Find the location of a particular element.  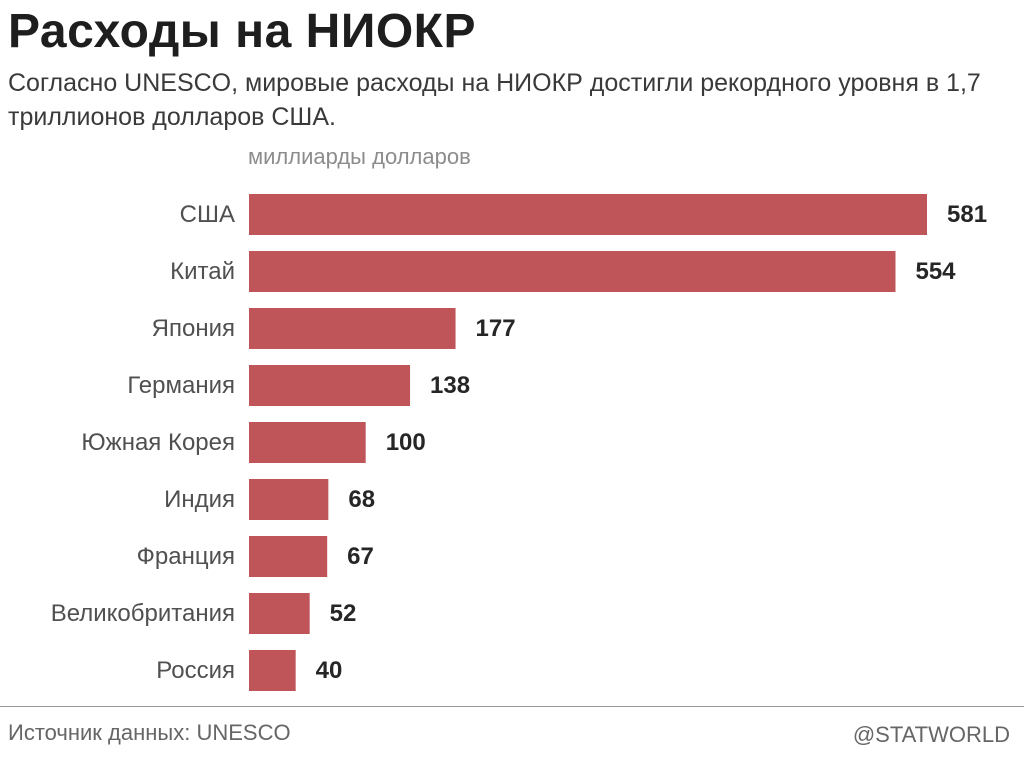

value-label-1: 554 is located at coordinates (935, 271).